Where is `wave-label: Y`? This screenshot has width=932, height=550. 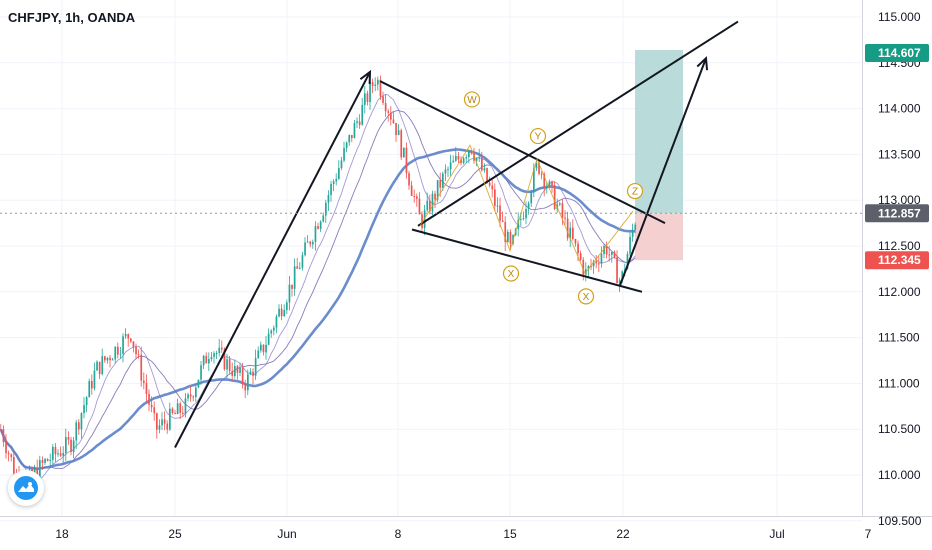
wave-label: Y is located at coordinates (538, 136).